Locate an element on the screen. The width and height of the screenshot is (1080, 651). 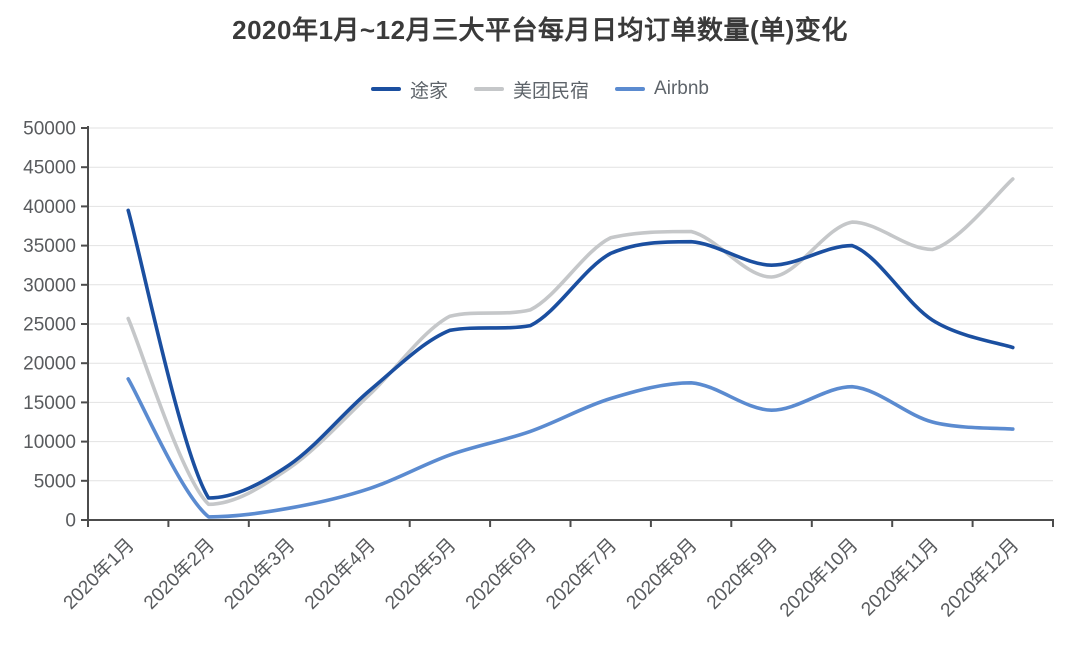
legend-item: Airbnb is located at coordinates (662, 89).